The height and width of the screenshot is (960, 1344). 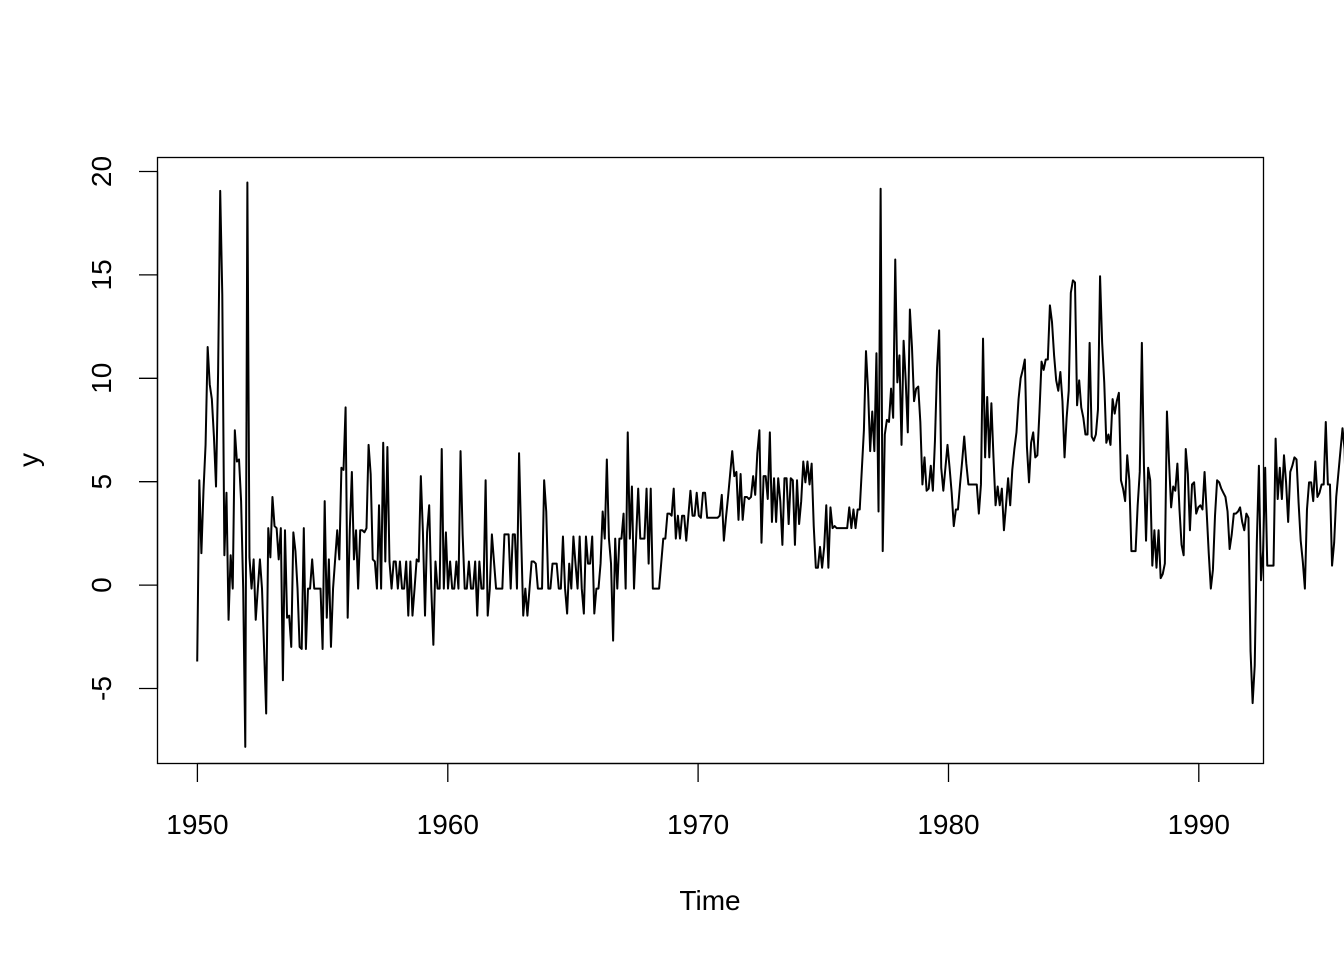 What do you see at coordinates (101, 171) in the screenshot?
I see `y-tick-label: 20` at bounding box center [101, 171].